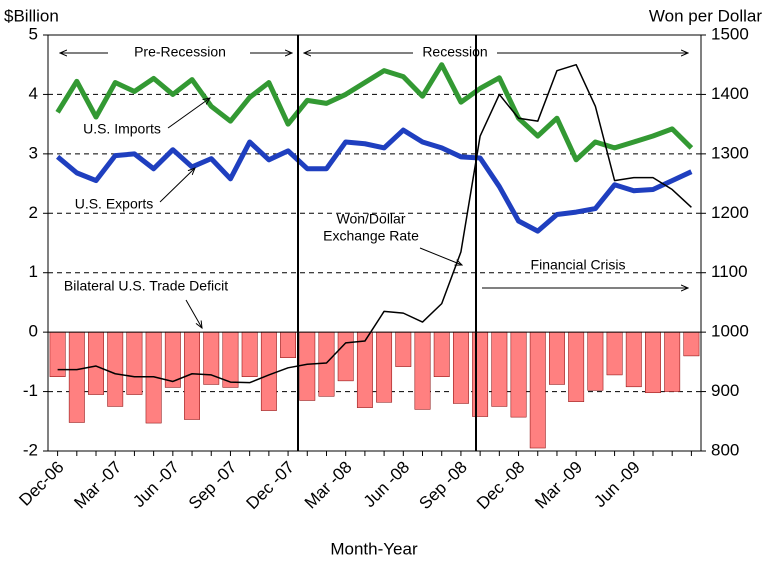  Describe the element at coordinates (730, 93) in the screenshot. I see `y2-tick-label: 1400` at that location.